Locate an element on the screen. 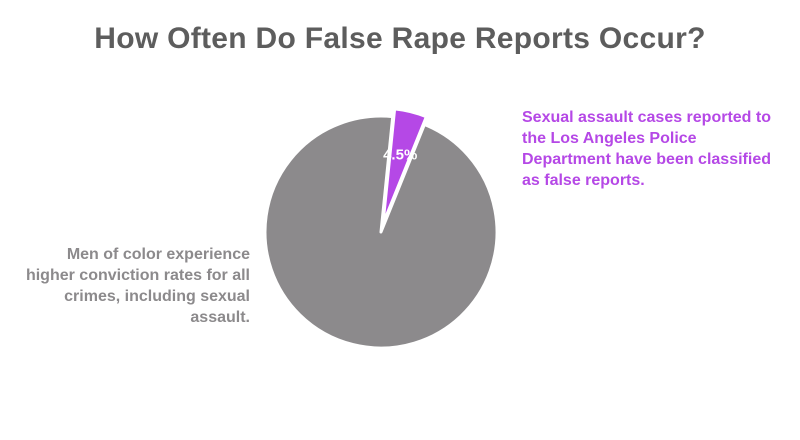 This screenshot has width=800, height=440. chart-title: How Often Do False Rape Reports Occur? is located at coordinates (400, 38).